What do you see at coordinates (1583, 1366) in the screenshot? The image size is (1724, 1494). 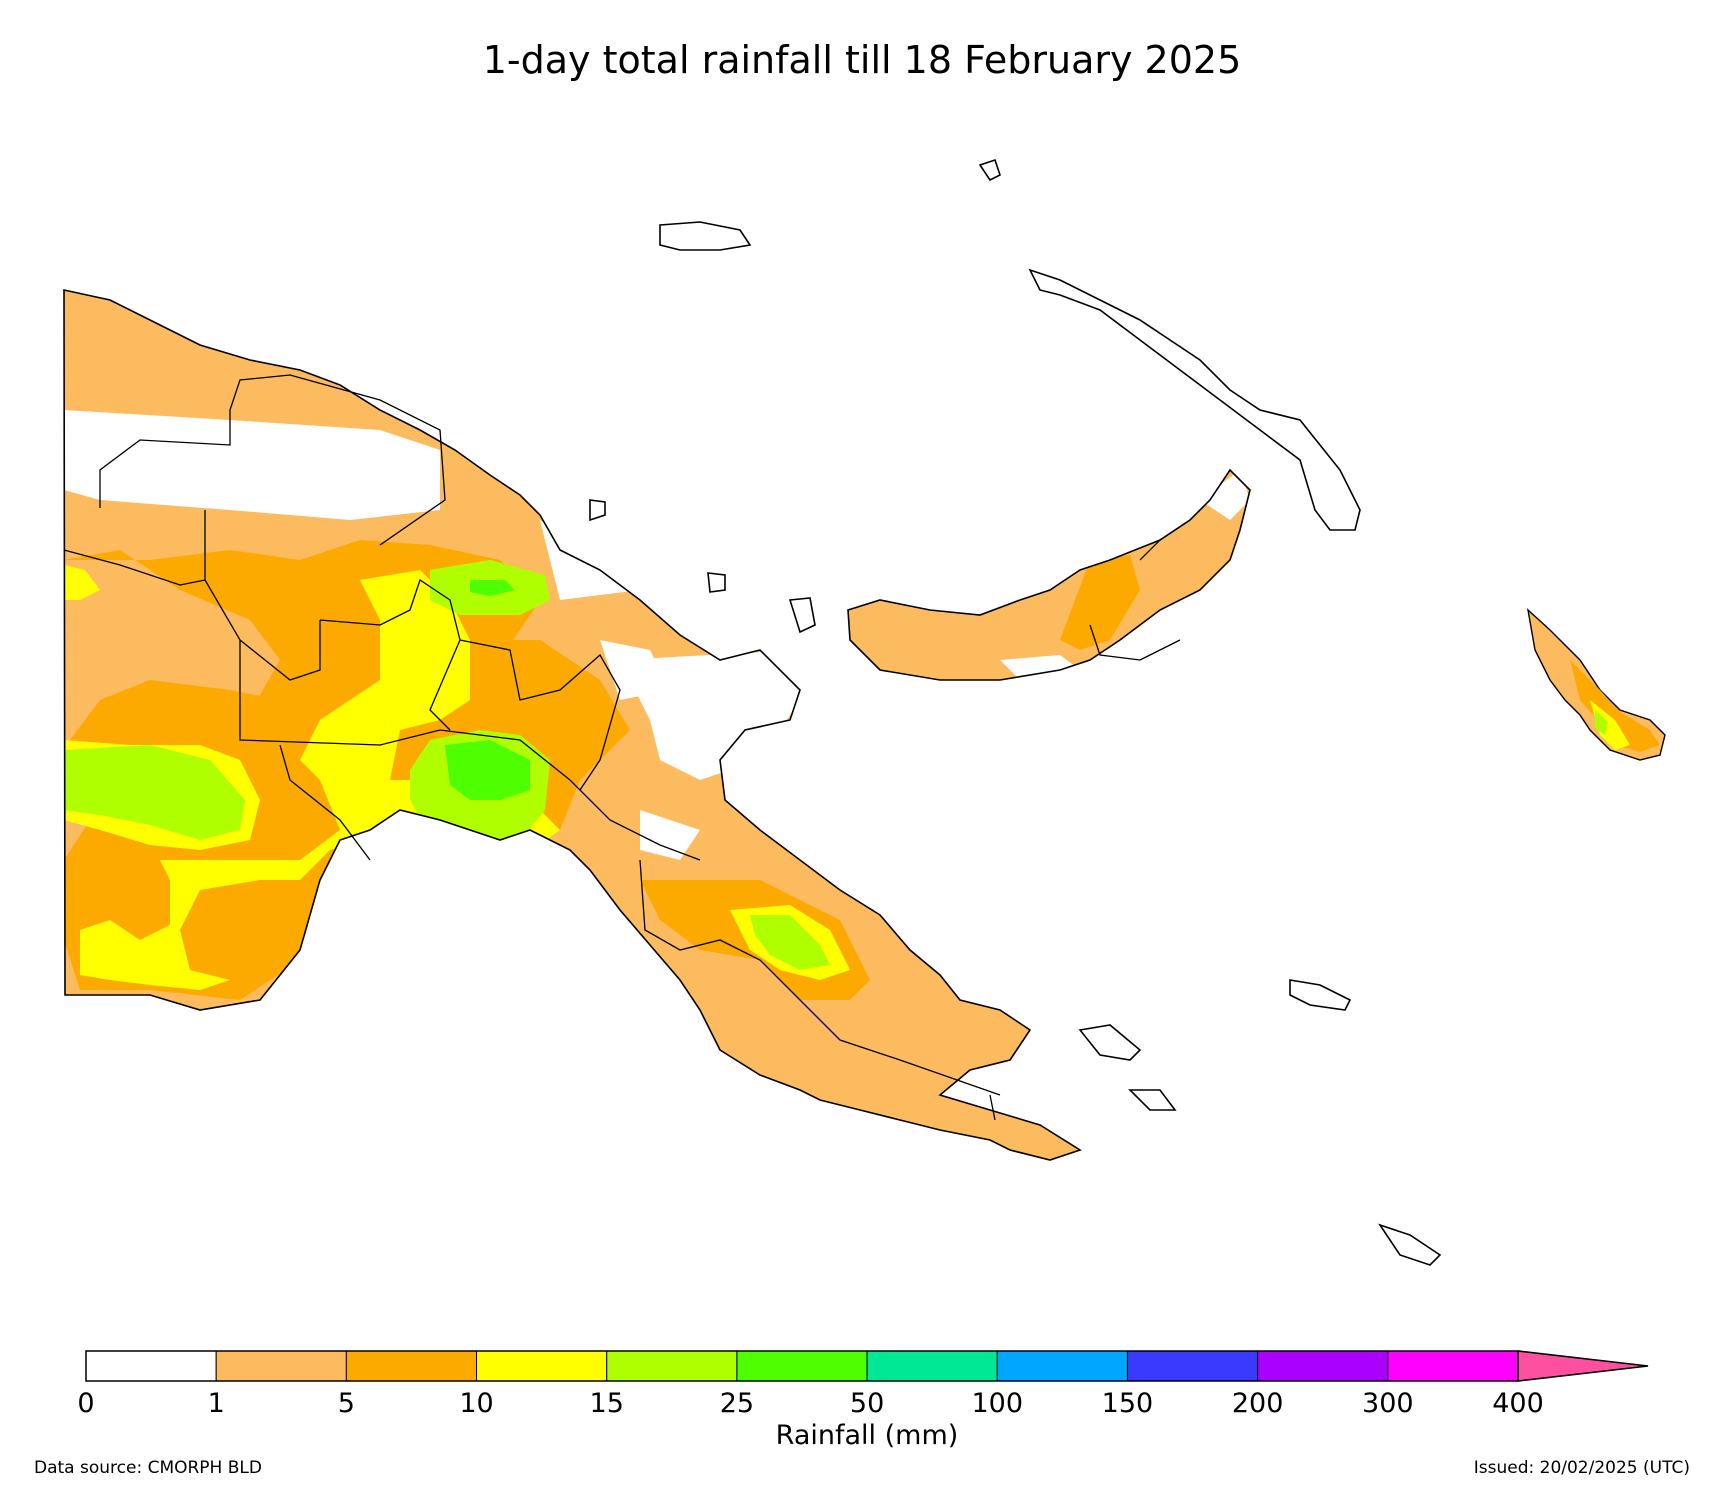 I see `colorbar-extend-arrow` at bounding box center [1583, 1366].